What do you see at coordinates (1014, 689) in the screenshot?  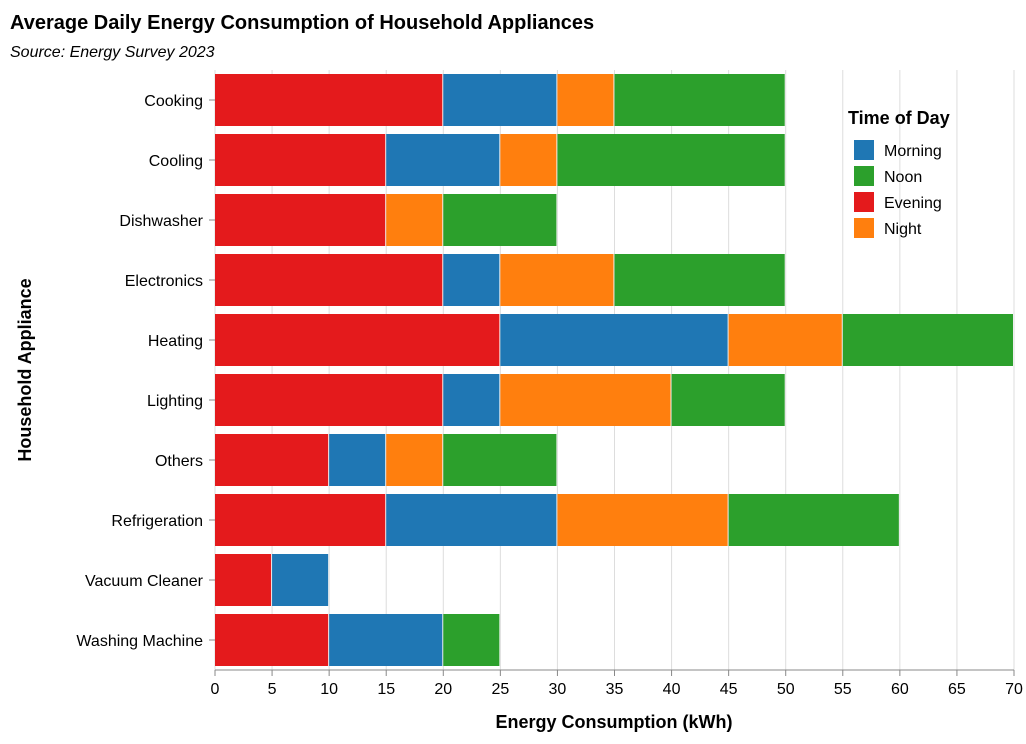 I see `x-tick-label: 70` at bounding box center [1014, 689].